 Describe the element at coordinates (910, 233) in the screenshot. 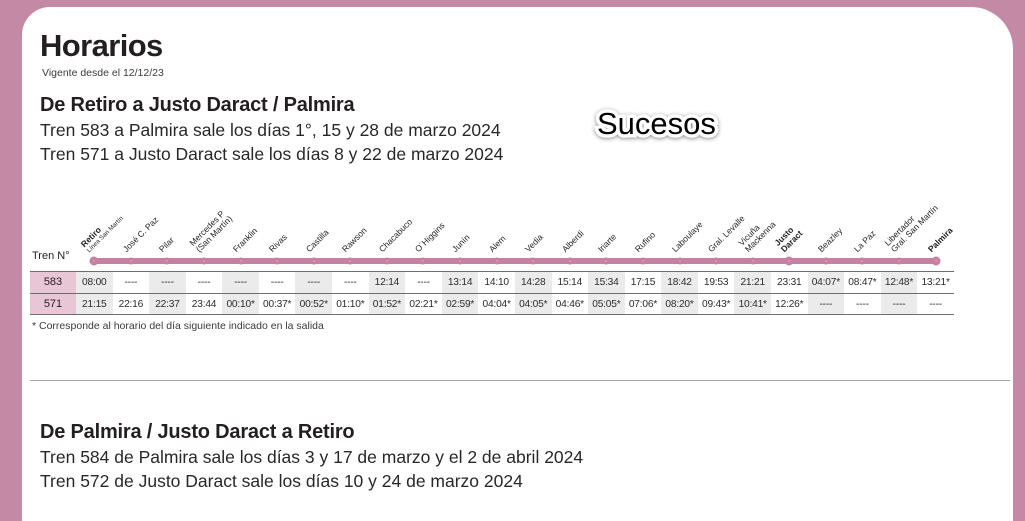

I see `station-column: Libertador Gral. San Martín` at that location.